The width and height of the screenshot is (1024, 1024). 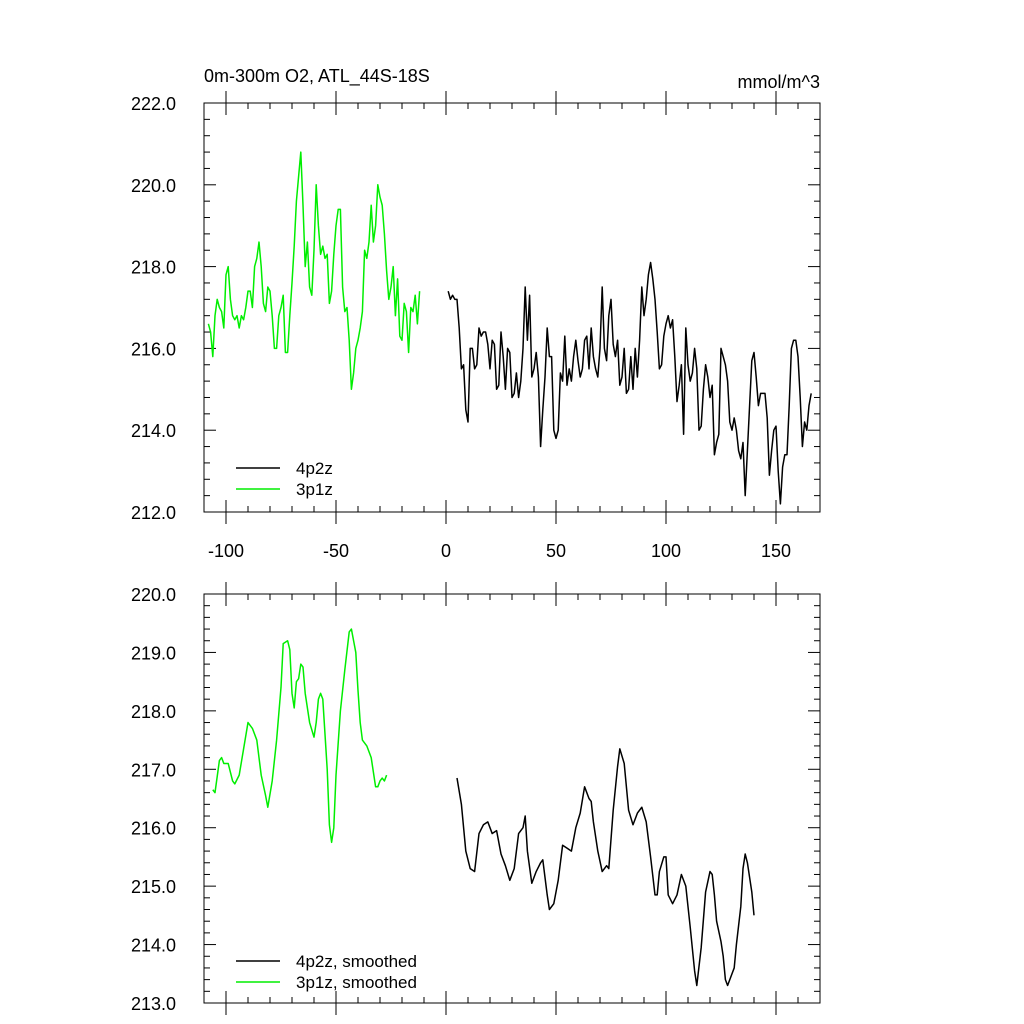 I want to click on bottom-y-tick-label: 215.0, so click(x=153, y=887).